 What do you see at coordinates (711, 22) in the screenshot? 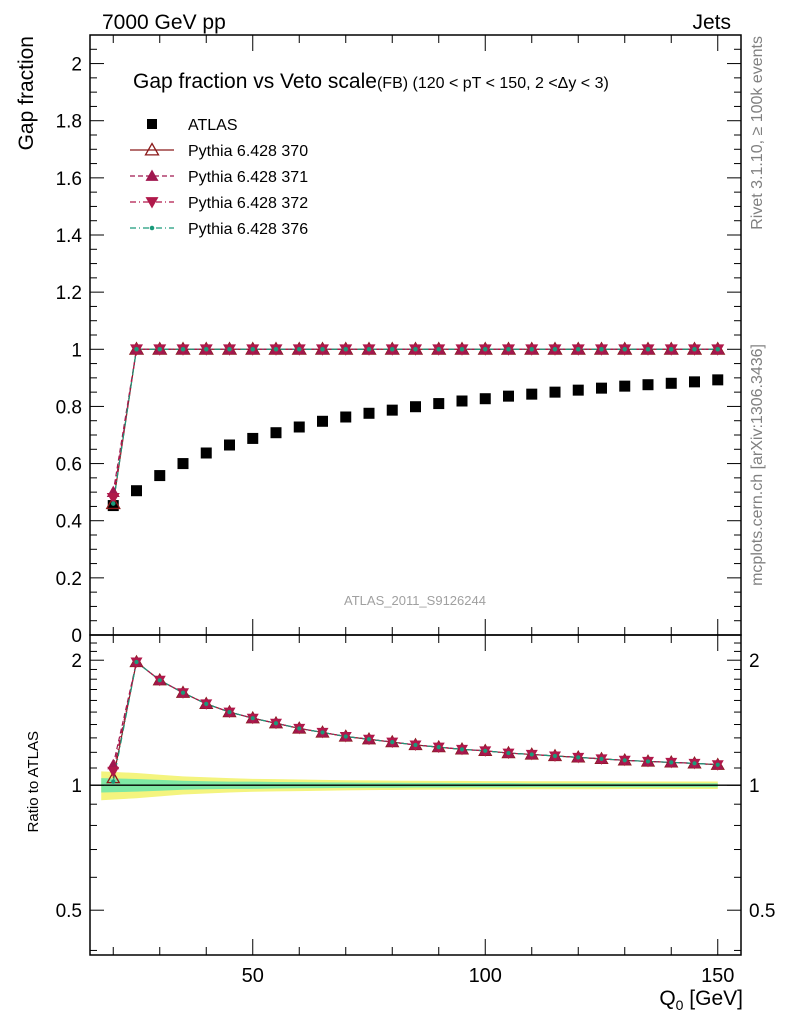
I see `header-right: Jets` at bounding box center [711, 22].